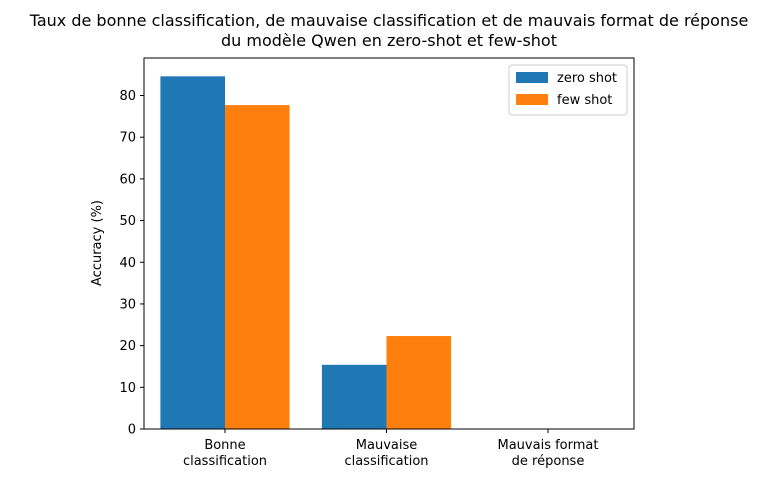 Image resolution: width=771 pixels, height=479 pixels. Describe the element at coordinates (132, 430) in the screenshot. I see `y-tick-label: 0` at that location.